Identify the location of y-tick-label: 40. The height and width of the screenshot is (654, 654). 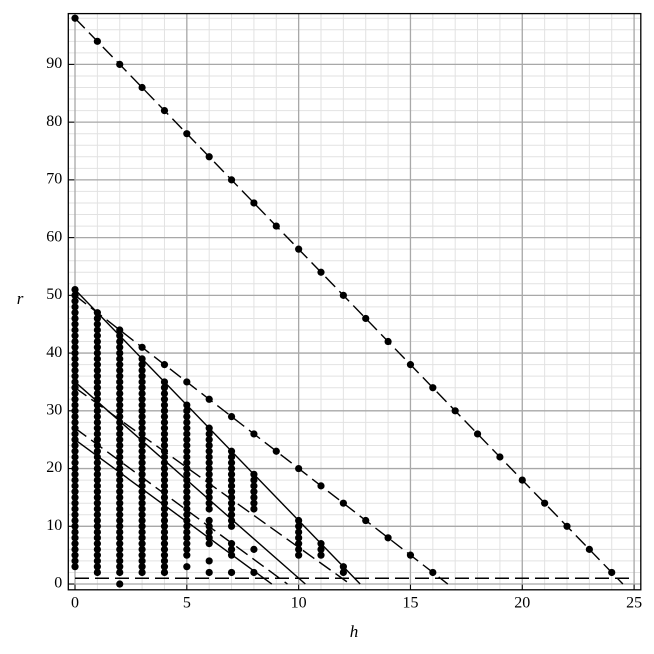
(54, 352).